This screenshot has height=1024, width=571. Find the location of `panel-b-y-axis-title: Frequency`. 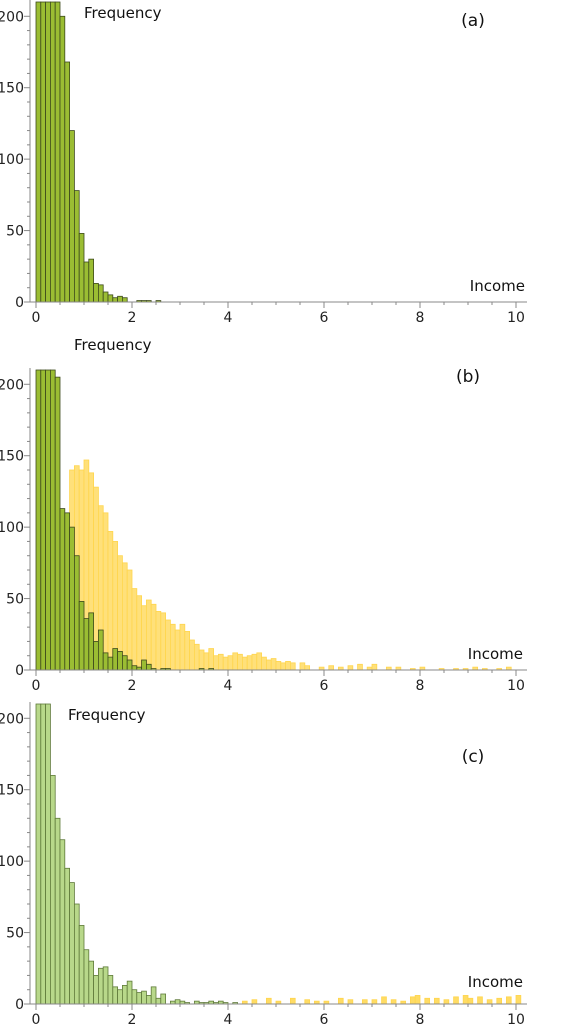

panel-b-y-axis-title: Frequency is located at coordinates (113, 345).